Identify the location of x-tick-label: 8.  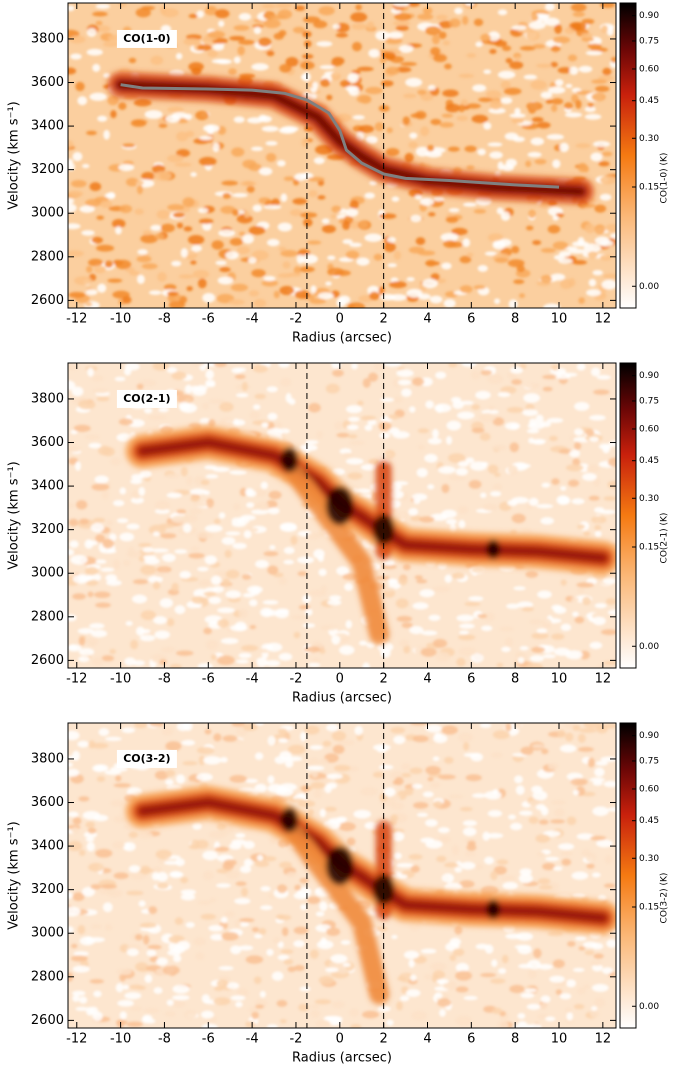
(515, 1039).